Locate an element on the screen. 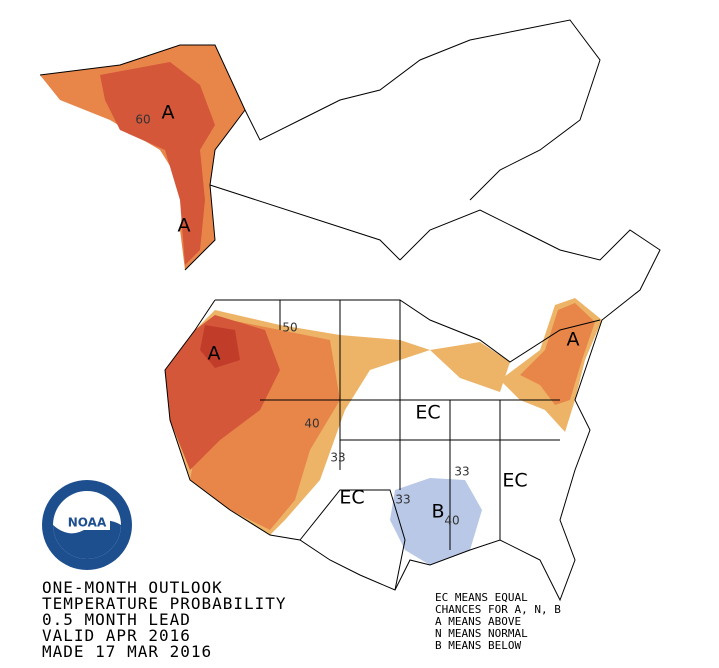  legend-line: CHANCES FOR A, N, B is located at coordinates (498, 609).